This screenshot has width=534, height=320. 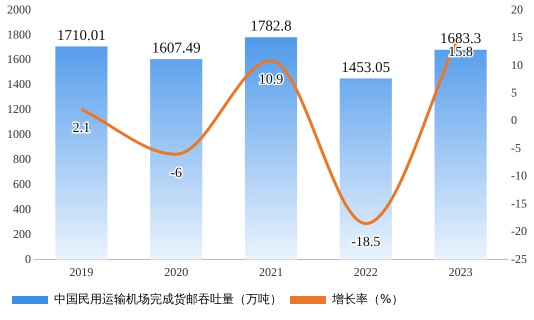 What do you see at coordinates (22, 209) in the screenshot?
I see `y-tick-label: 400` at bounding box center [22, 209].